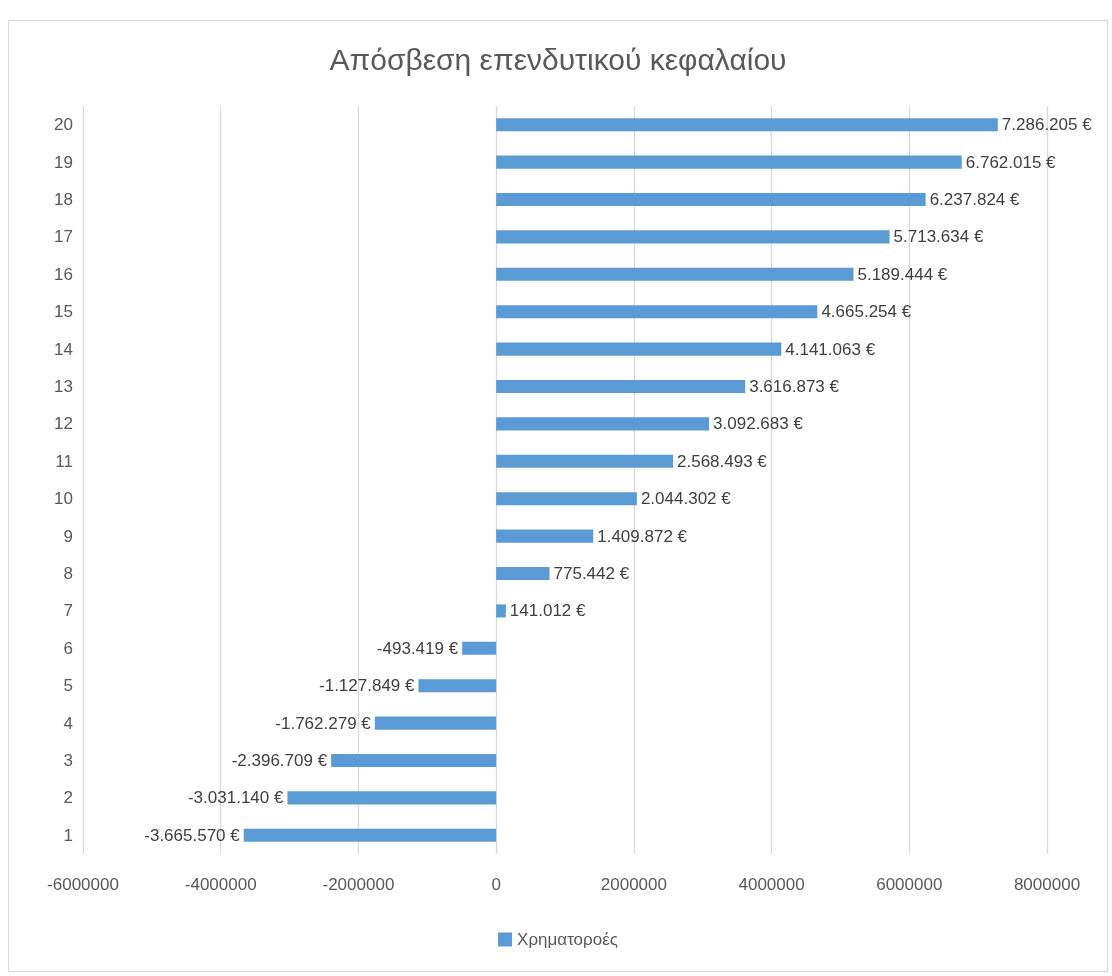  Describe the element at coordinates (63, 274) in the screenshot. I see `y-tick-label: 16` at that location.